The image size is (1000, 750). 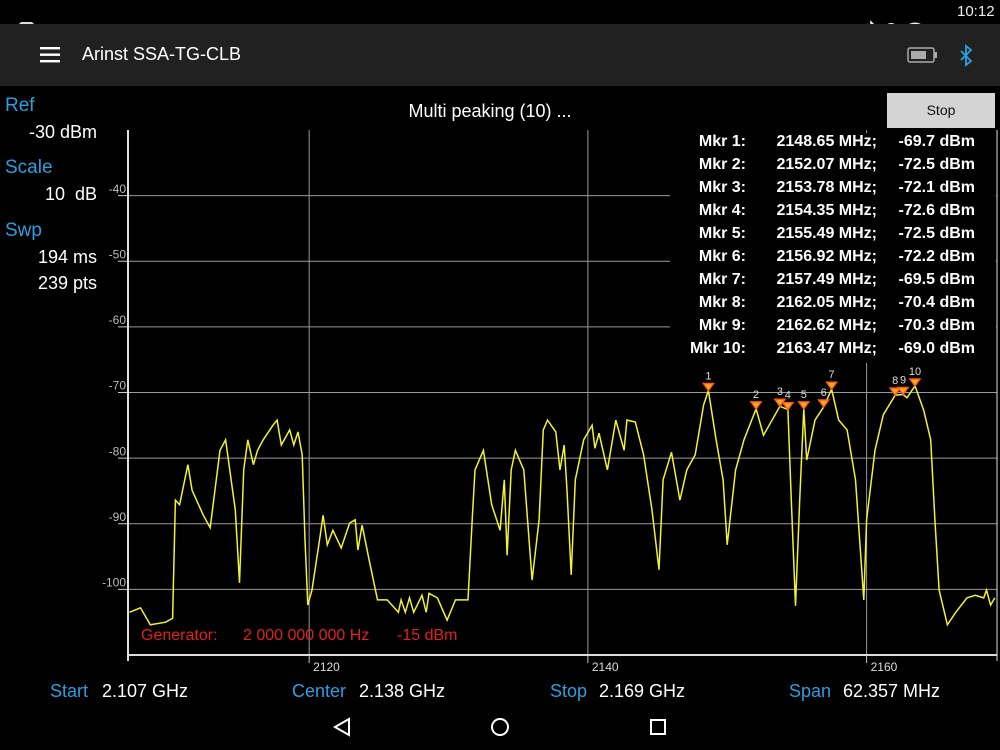 What do you see at coordinates (162, 54) in the screenshot?
I see `app-title: Arinst SSA-TG-CLB` at bounding box center [162, 54].